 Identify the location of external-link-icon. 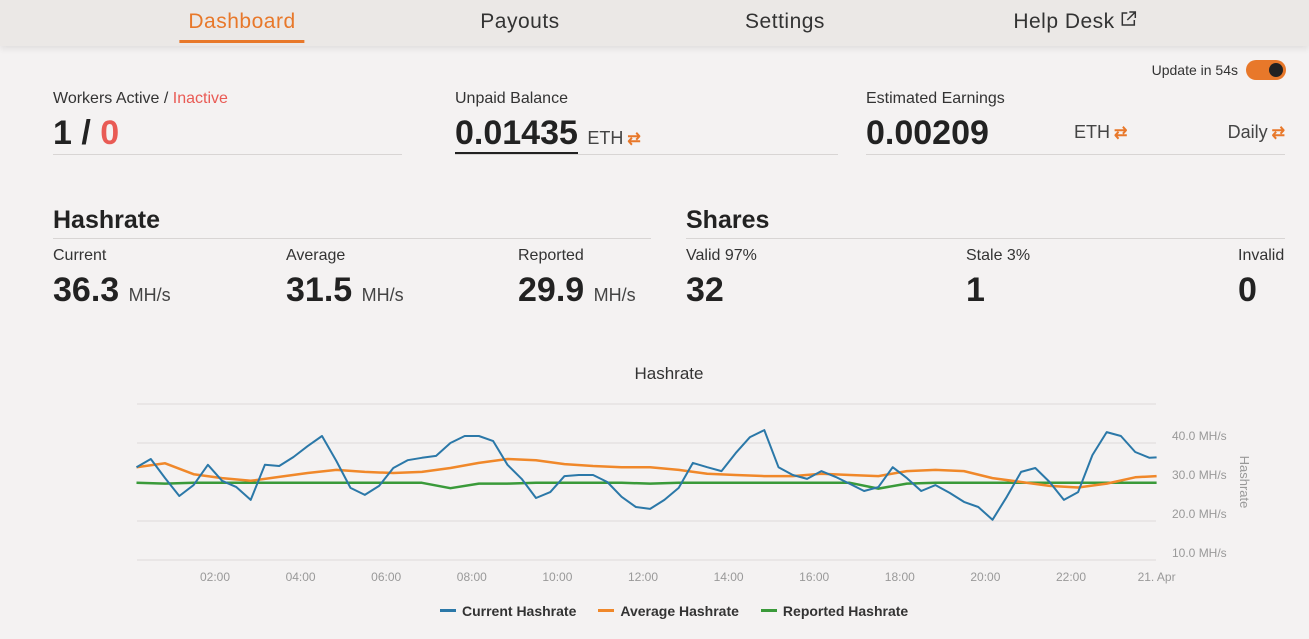
(1129, 18).